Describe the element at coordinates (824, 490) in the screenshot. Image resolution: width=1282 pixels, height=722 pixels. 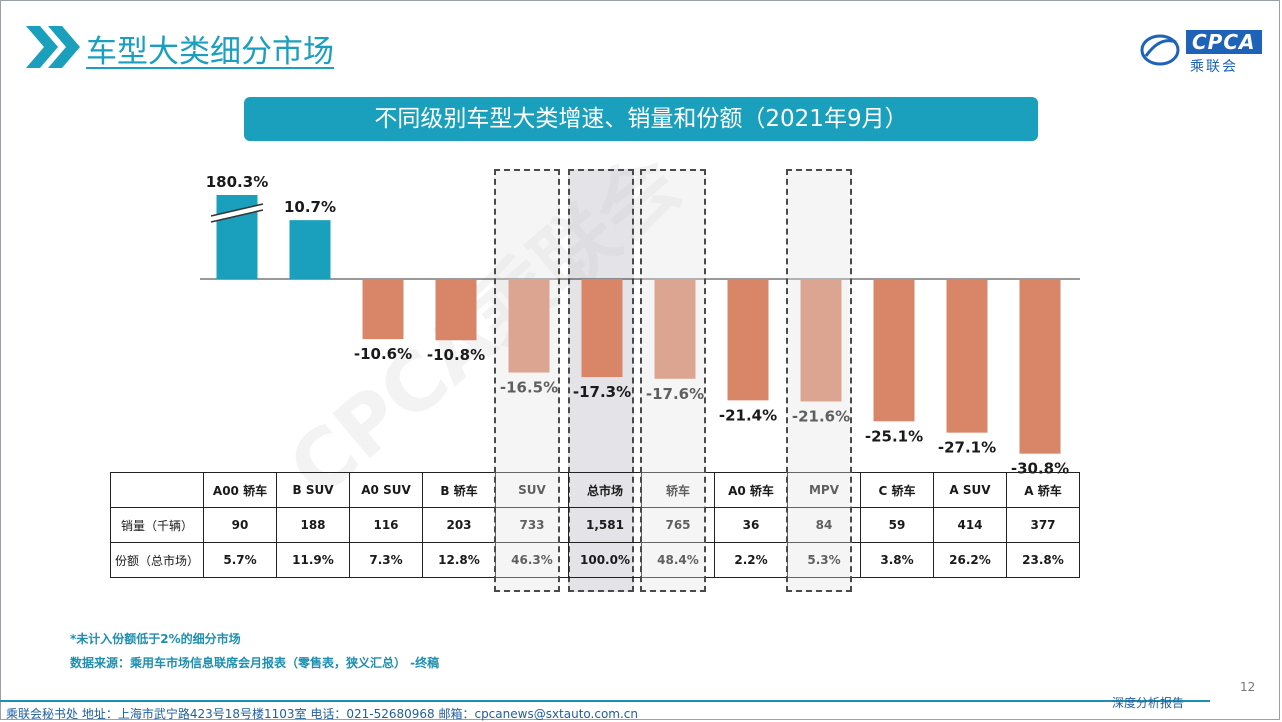
I see `column-header-8: MPV` at that location.